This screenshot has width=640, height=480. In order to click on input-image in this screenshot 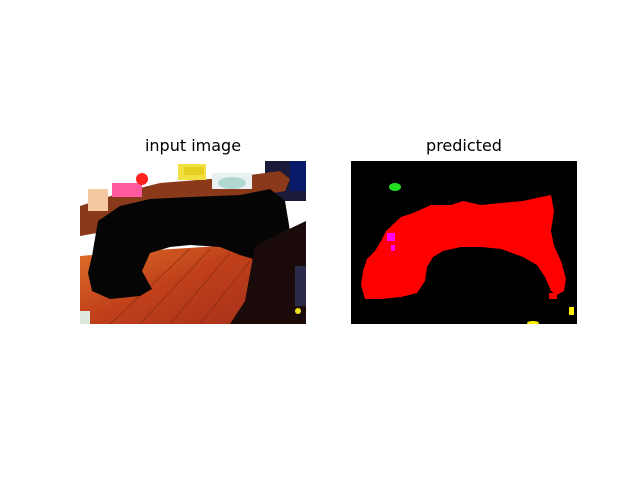, I will do `click(193, 242)`.